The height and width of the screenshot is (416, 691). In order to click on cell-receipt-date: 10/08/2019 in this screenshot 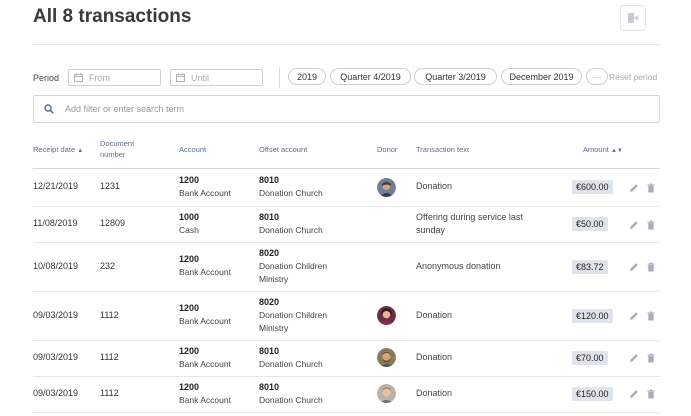, I will do `click(56, 266)`.